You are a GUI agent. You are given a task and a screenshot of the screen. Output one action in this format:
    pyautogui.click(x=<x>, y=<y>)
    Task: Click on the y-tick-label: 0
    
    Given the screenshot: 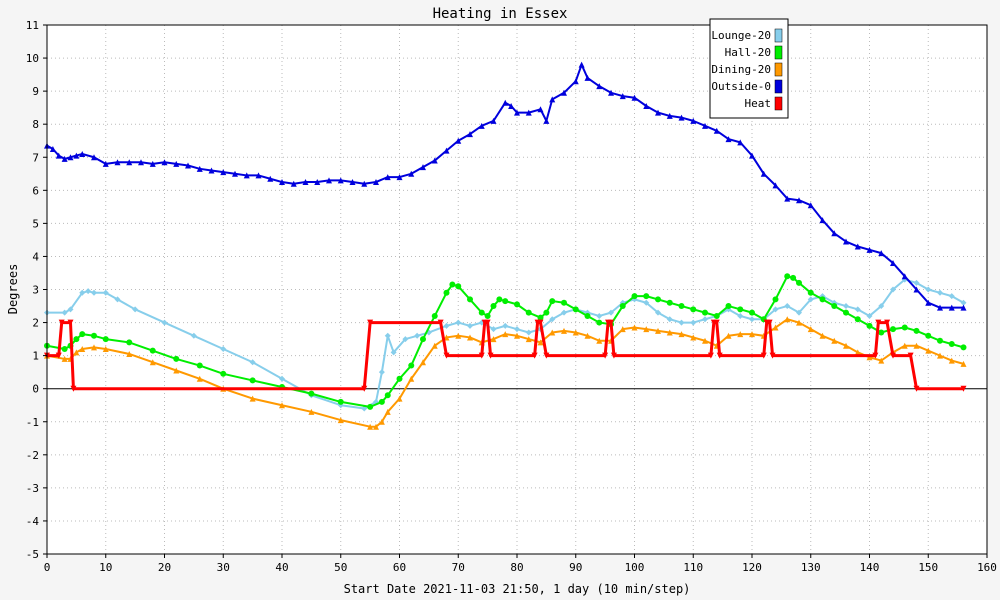 What is the action you would take?
    pyautogui.click(x=35, y=389)
    